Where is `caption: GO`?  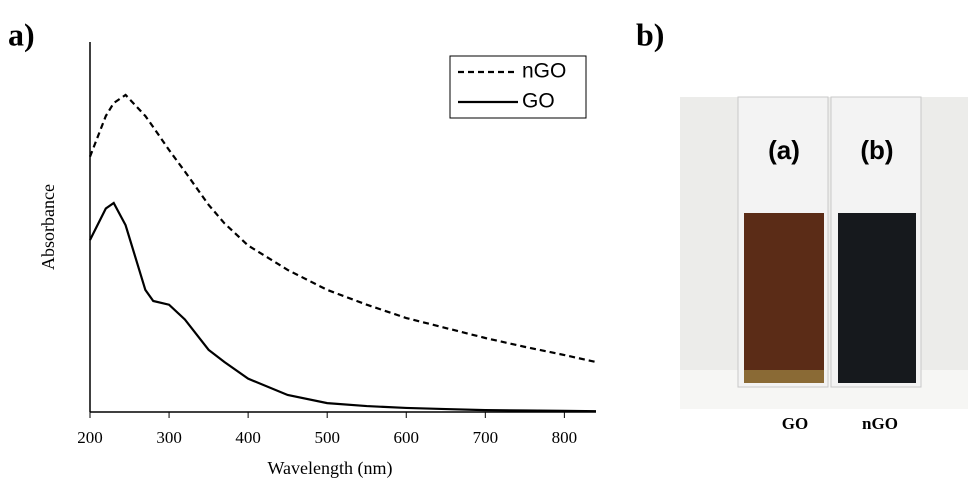
caption: GO is located at coordinates (795, 423).